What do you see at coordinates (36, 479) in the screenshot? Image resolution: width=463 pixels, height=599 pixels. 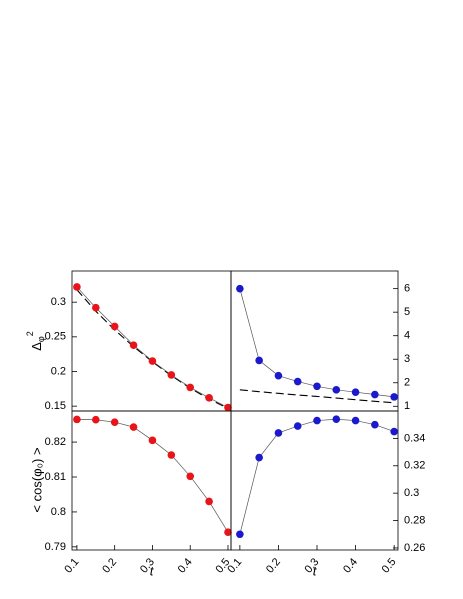 I see `y-axis-label: < cos(φ₀) >` at bounding box center [36, 479].